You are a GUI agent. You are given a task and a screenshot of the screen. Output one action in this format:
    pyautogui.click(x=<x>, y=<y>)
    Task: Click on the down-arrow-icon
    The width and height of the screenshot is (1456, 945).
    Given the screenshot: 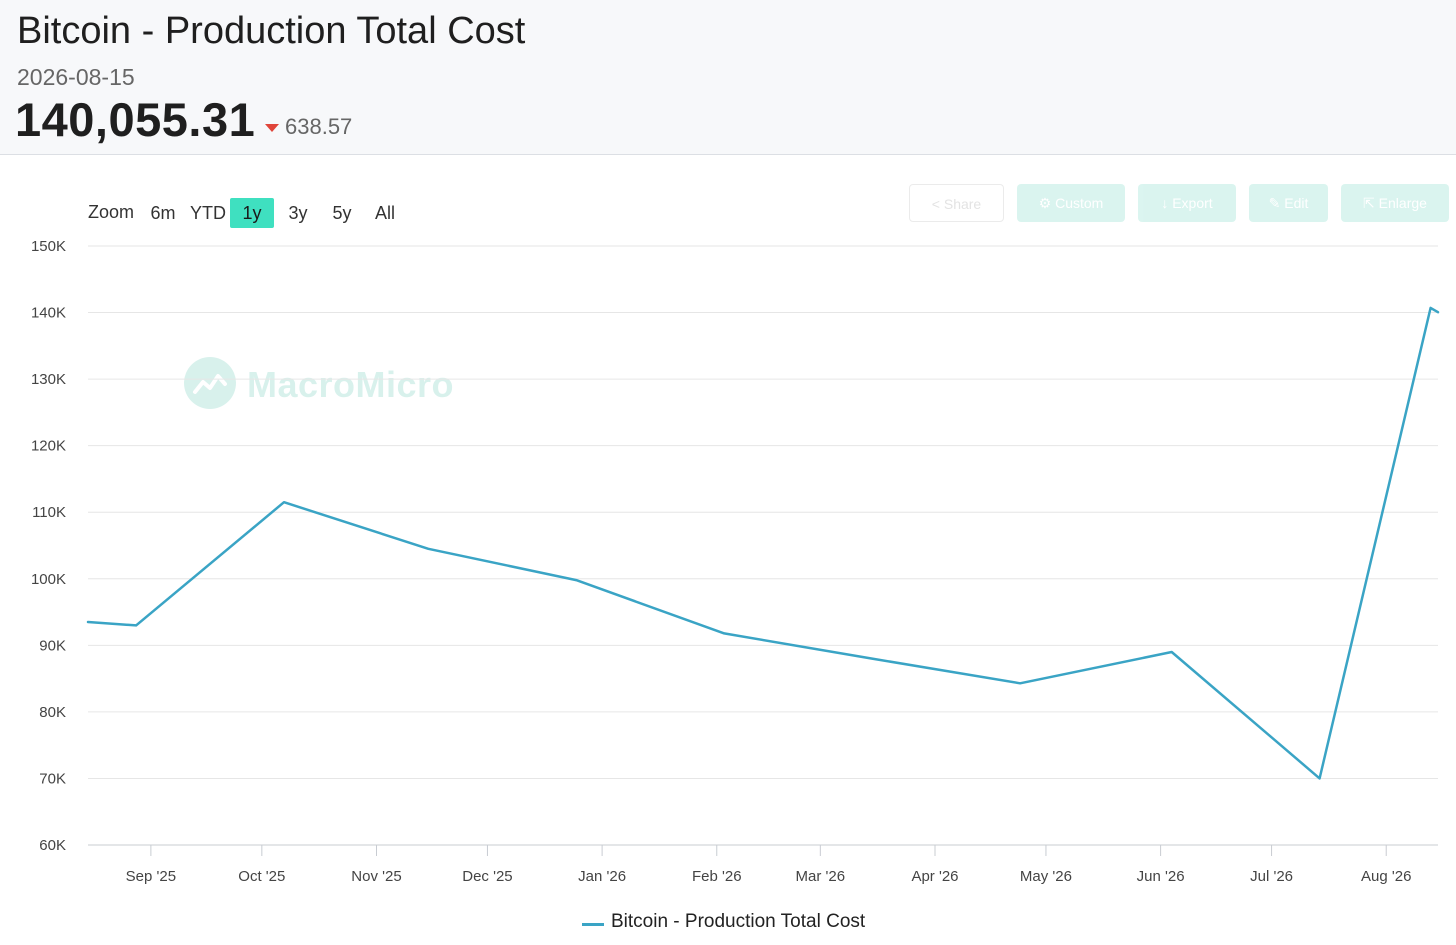 What is the action you would take?
    pyautogui.click(x=272, y=128)
    